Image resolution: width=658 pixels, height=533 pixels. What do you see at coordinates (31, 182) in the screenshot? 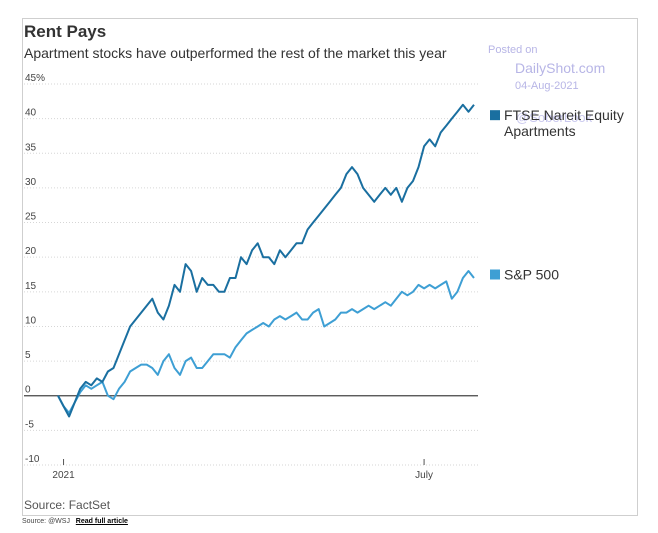
I see `y-tick-label: 30` at bounding box center [31, 182].